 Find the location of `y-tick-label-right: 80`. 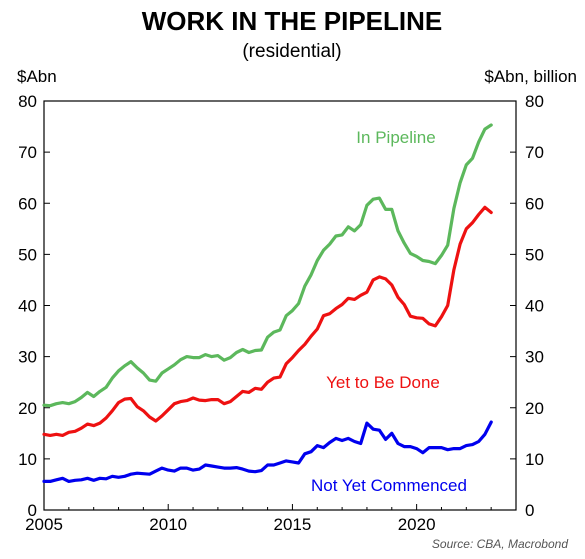

y-tick-label-right: 80 is located at coordinates (534, 101).